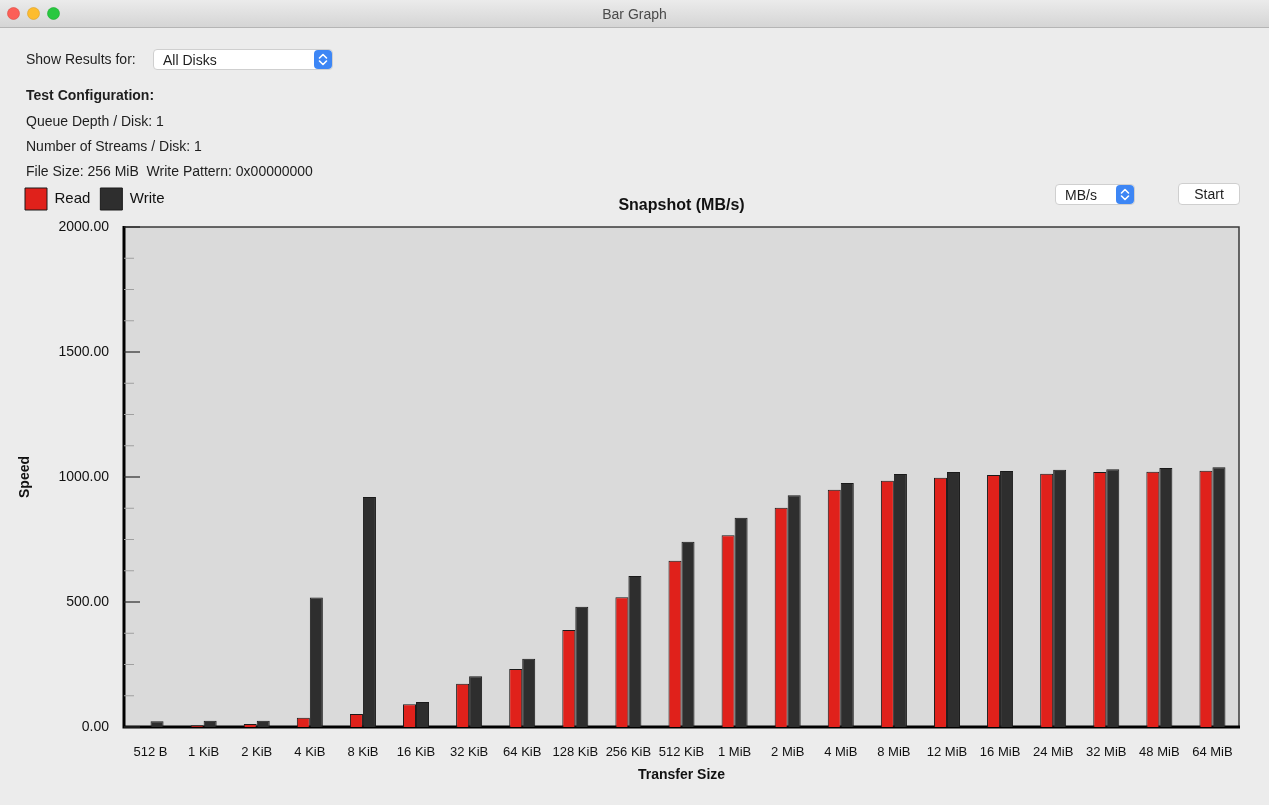 This screenshot has height=805, width=1269. What do you see at coordinates (84, 350) in the screenshot?
I see `y-tick-label: 1500.00` at bounding box center [84, 350].